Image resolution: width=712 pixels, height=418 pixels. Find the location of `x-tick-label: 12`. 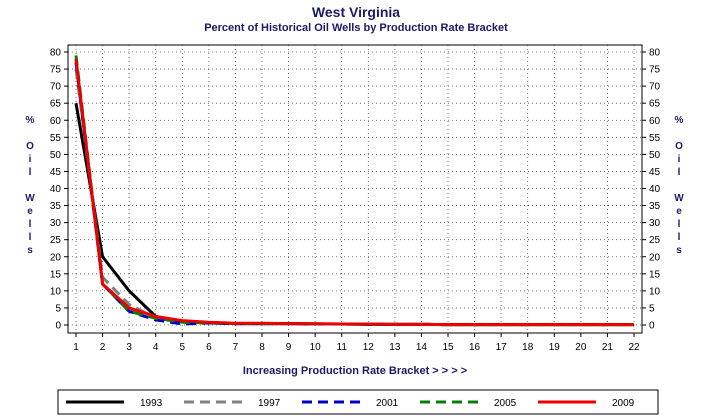

x-tick-label: 12 is located at coordinates (369, 347).